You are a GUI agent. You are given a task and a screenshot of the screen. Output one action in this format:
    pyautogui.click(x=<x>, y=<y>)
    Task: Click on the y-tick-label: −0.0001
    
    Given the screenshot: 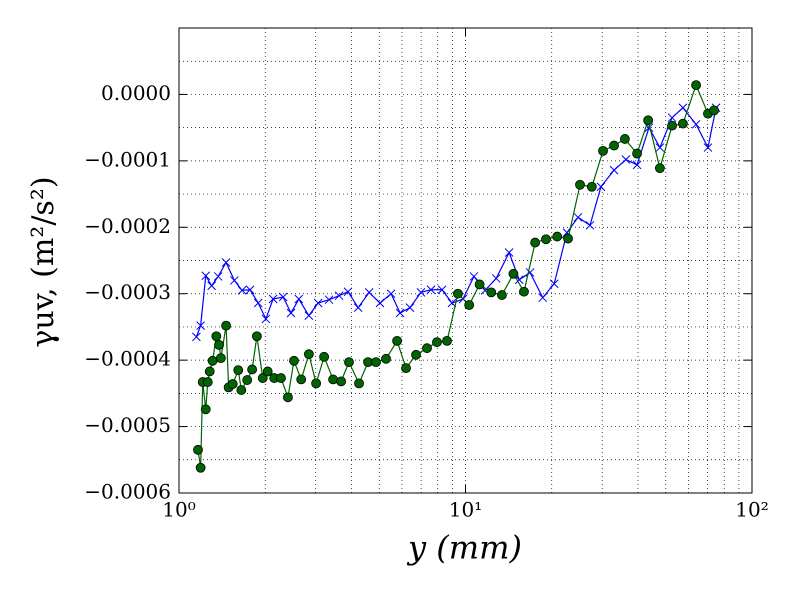 What is the action you would take?
    pyautogui.click(x=127, y=159)
    